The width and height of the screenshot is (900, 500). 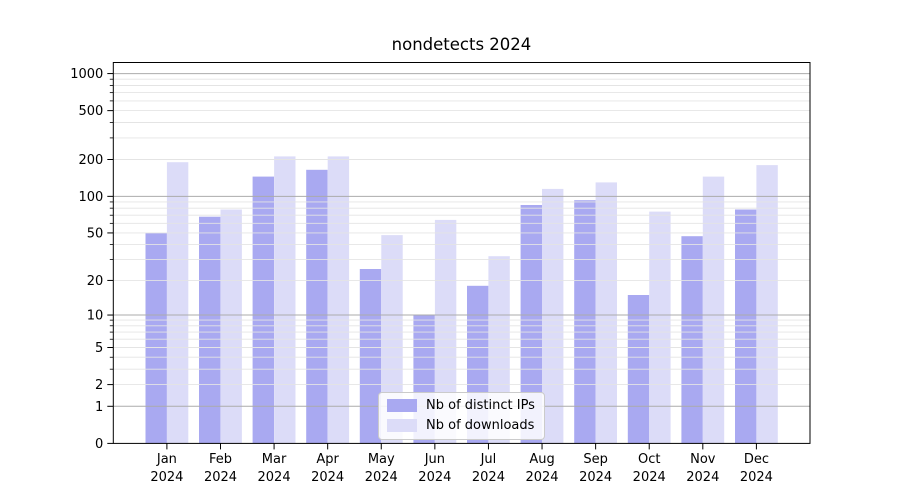 What do you see at coordinates (461, 416) in the screenshot?
I see `legend: Nb of distinct IPs Nb of downloads` at bounding box center [461, 416].